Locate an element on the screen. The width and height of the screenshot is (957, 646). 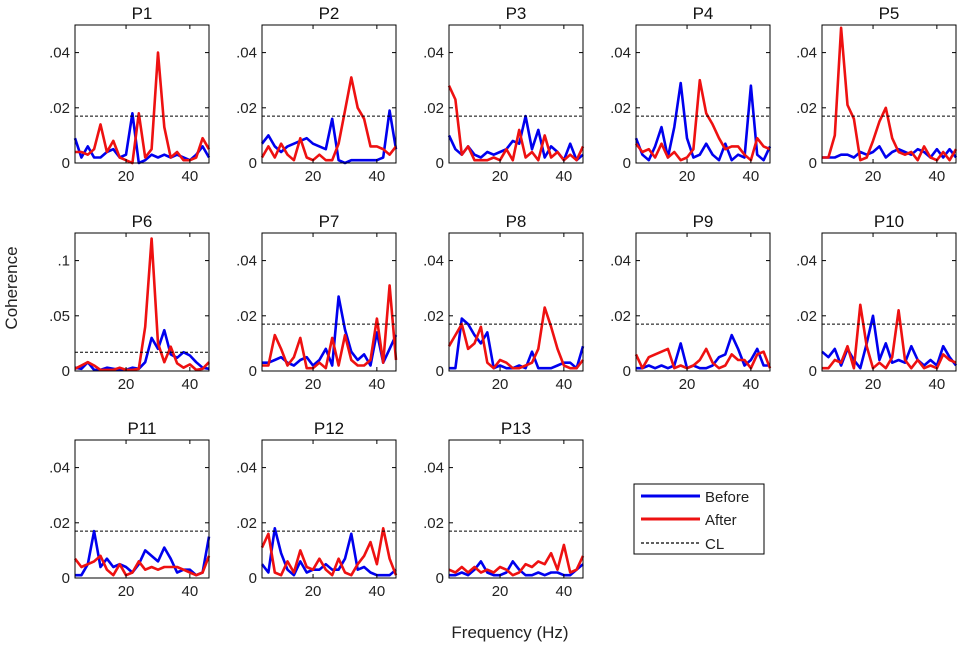
series-line-after-p3 is located at coordinates (516, 123).